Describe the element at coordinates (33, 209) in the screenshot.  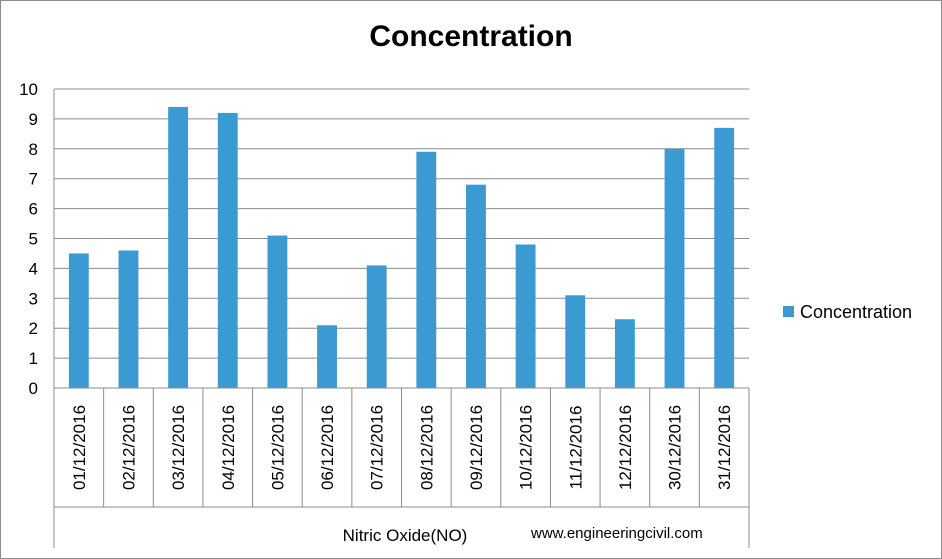
I see `y-tick-label: 6` at that location.